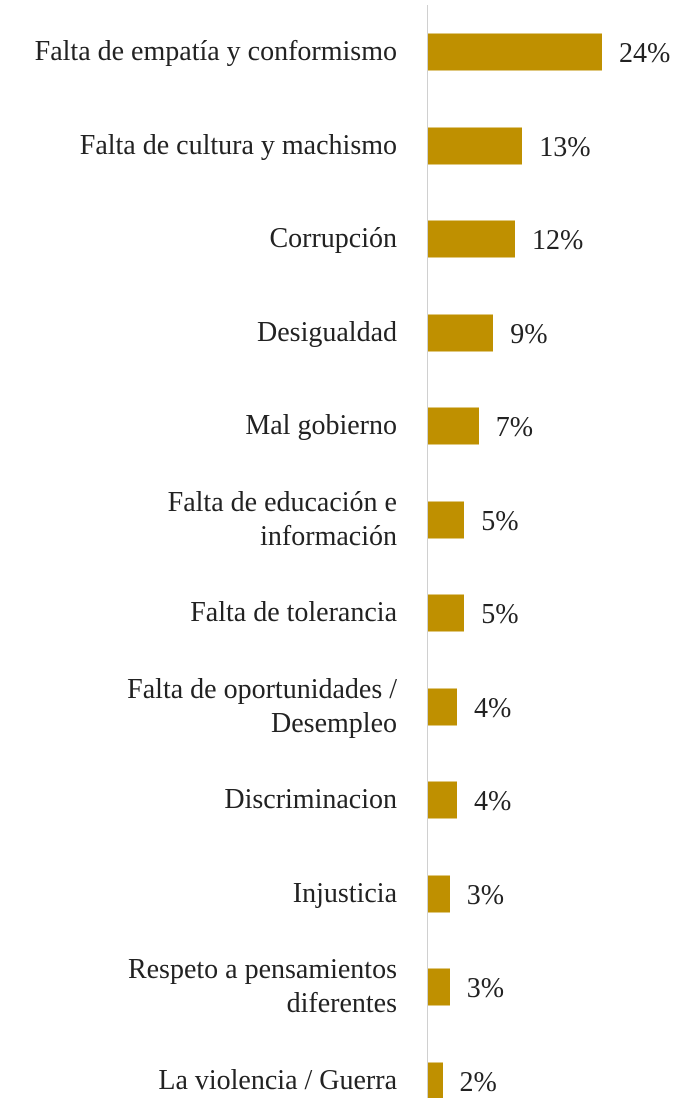 Image resolution: width=685 pixels, height=1098 pixels. I want to click on value-label: 9%, so click(529, 334).